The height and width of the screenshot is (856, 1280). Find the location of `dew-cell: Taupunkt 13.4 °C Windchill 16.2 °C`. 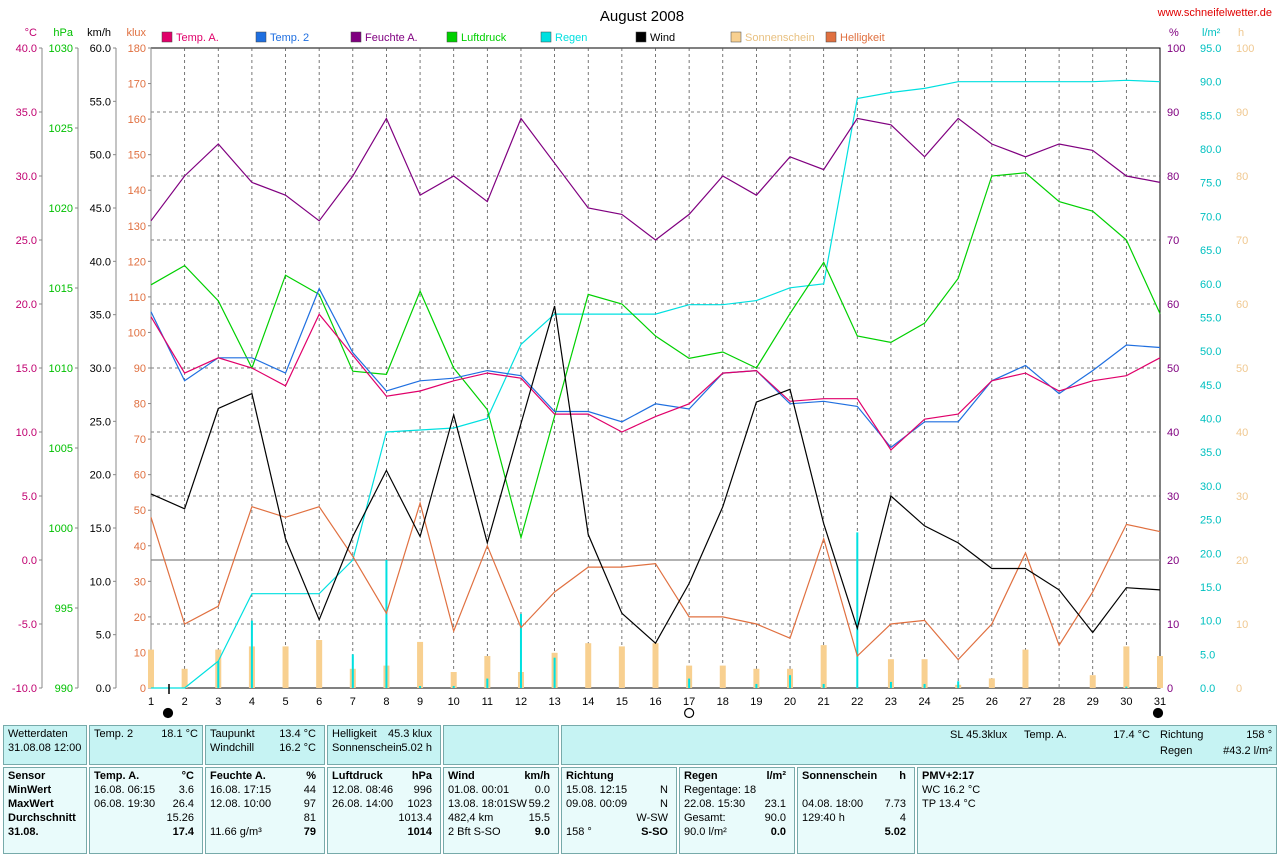

dew-cell: Taupunkt 13.4 °C Windchill 16.2 °C is located at coordinates (265, 745).